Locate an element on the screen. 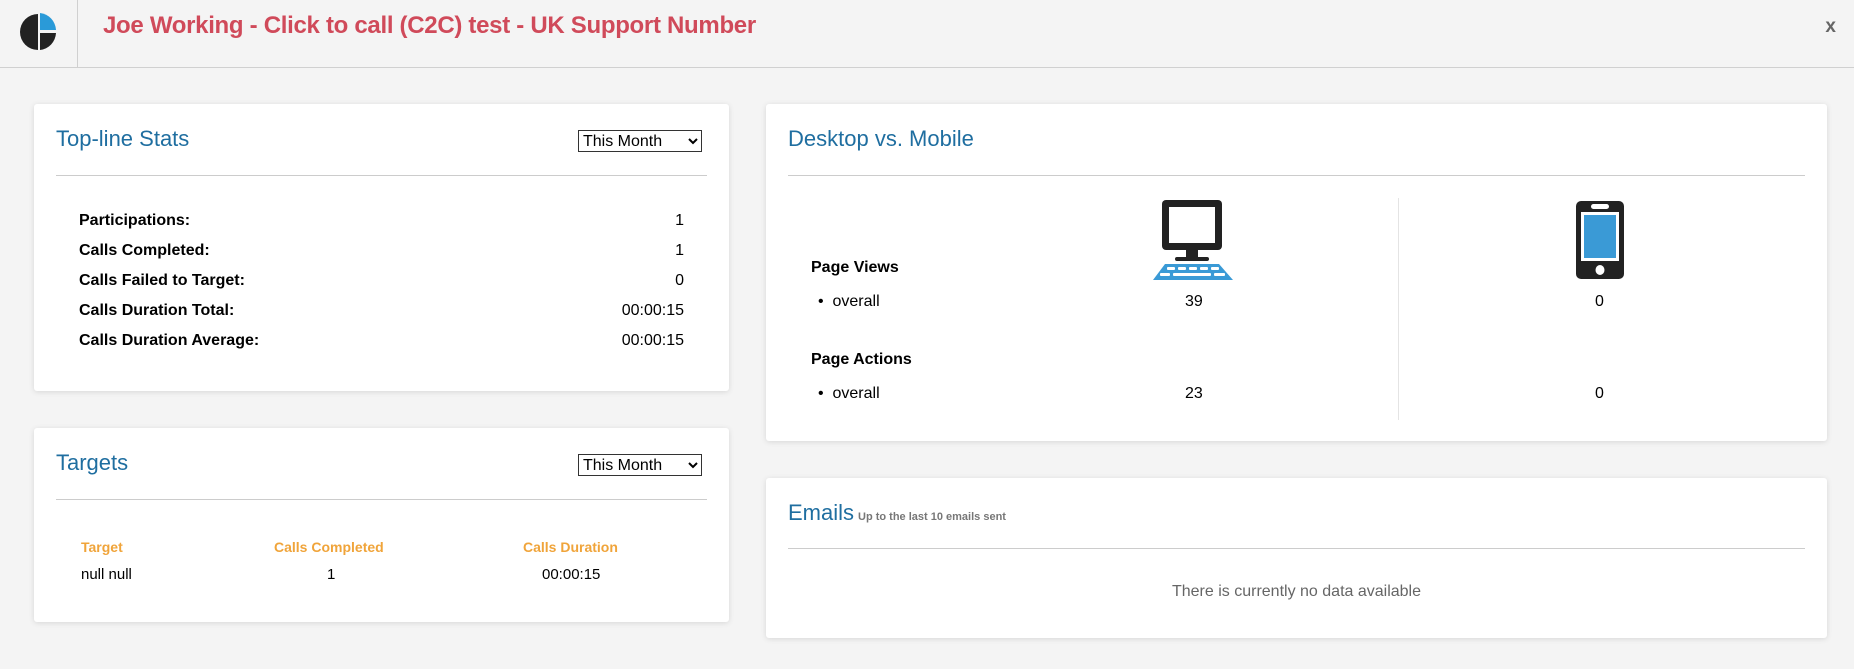  card-title: Emails Up to the last 10 emails sent is located at coordinates (897, 512).